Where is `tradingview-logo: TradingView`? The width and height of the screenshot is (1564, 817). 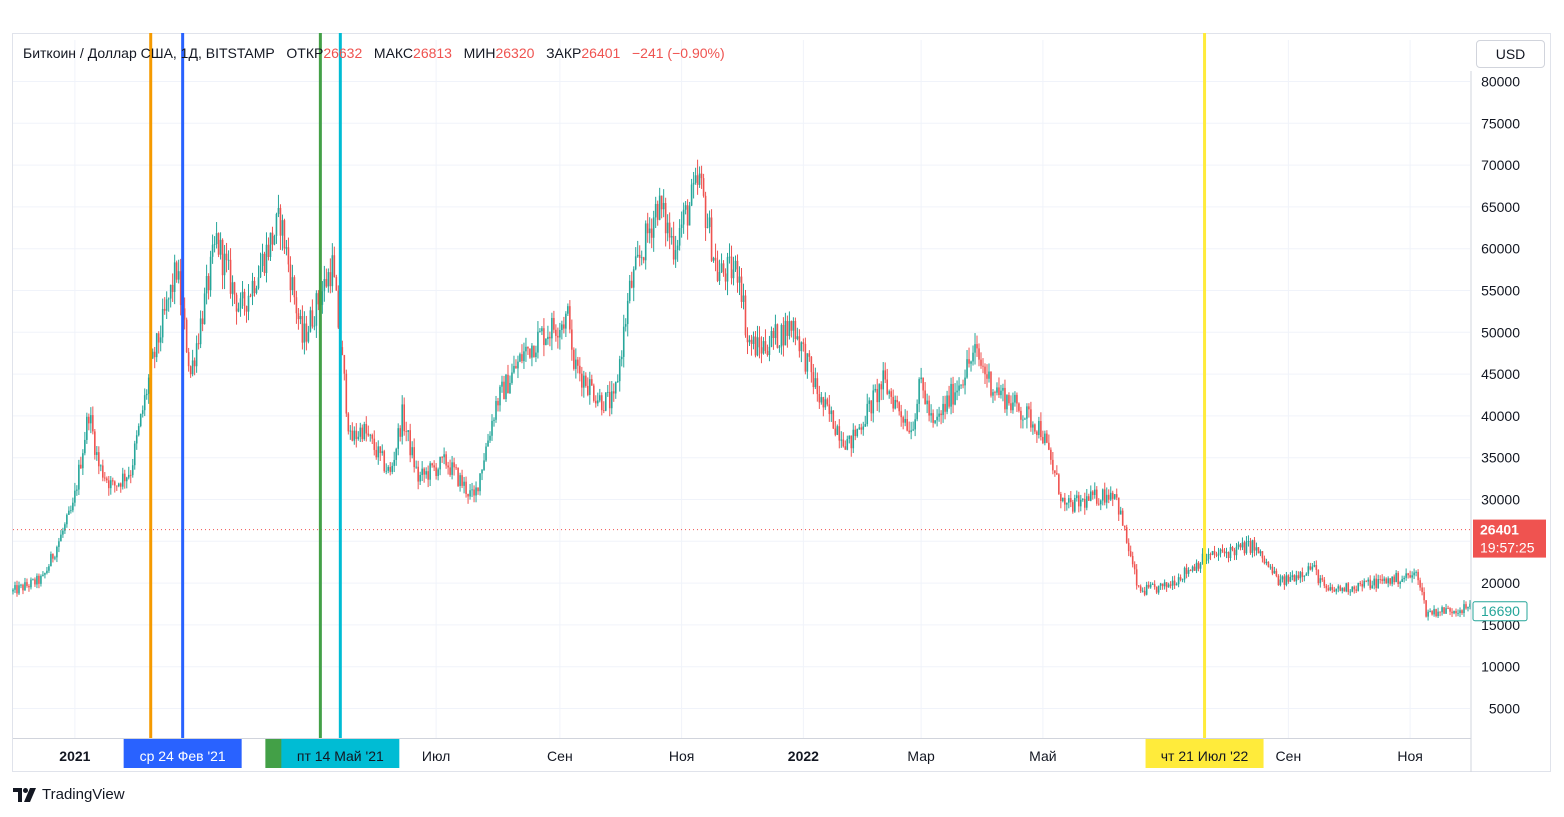
tradingview-logo: TradingView is located at coordinates (69, 794).